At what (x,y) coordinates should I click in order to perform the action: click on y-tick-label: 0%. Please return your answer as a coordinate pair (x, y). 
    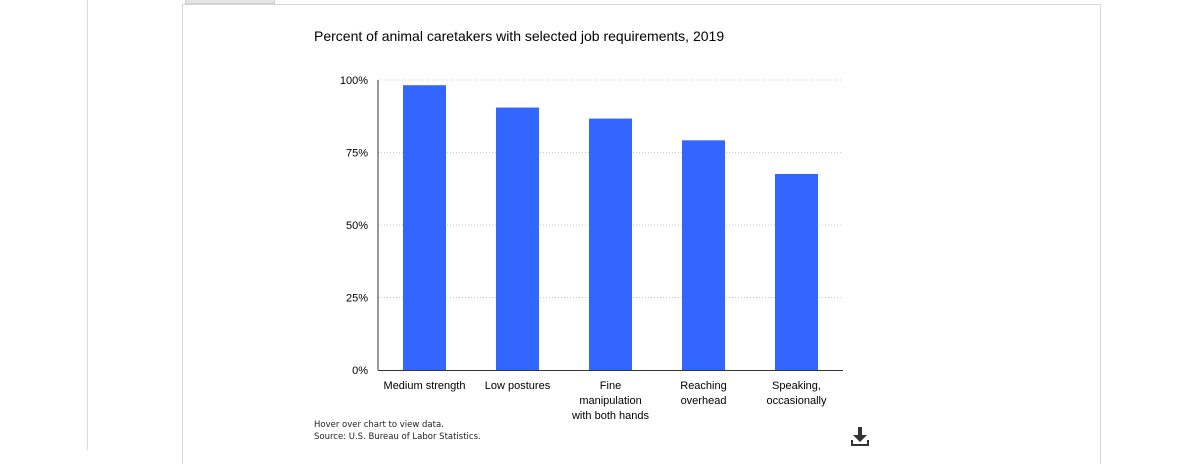
    Looking at the image, I should click on (360, 371).